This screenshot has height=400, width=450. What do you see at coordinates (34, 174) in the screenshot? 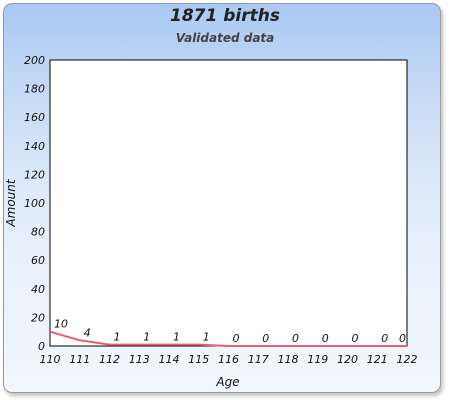
I see `y-tick-label: 120` at bounding box center [34, 174].